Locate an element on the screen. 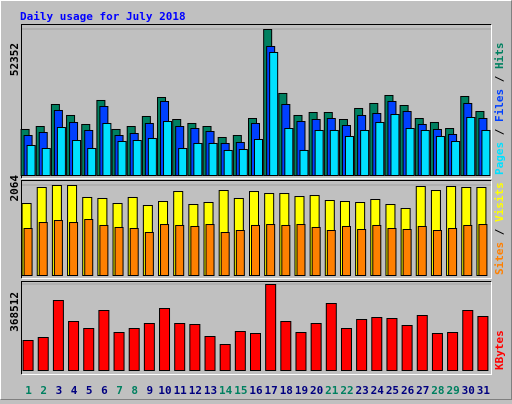  legend: Pages / Files / Hits is located at coordinates (499, 109).